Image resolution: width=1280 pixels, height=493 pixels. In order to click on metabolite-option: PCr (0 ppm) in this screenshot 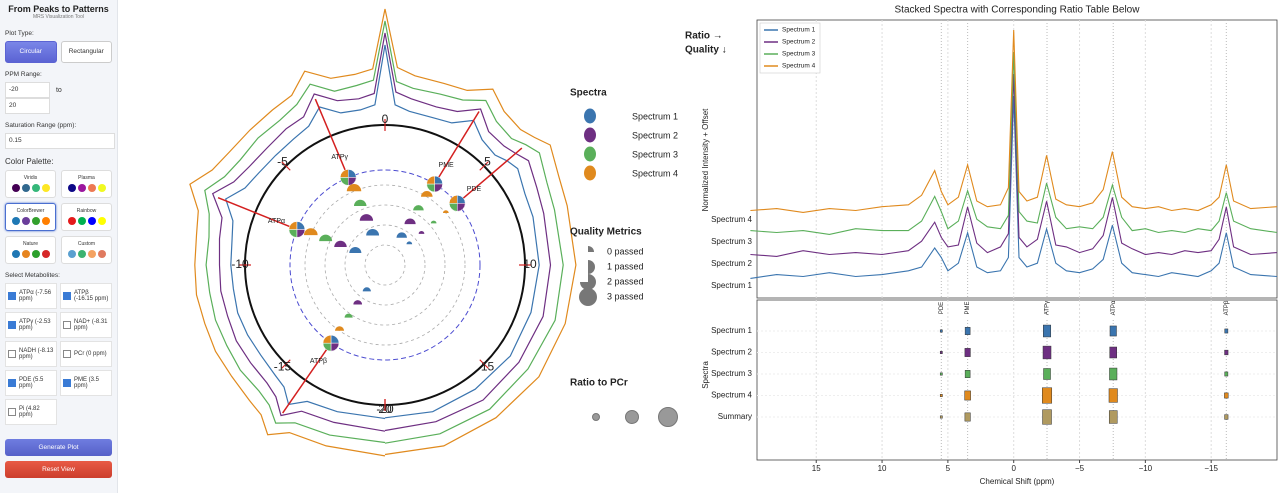, I will do `click(86, 354)`.